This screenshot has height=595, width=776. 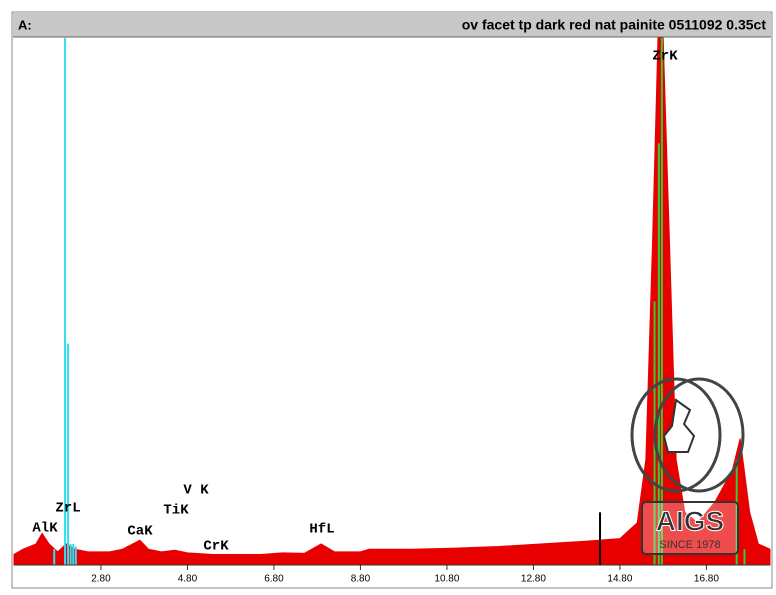 What do you see at coordinates (690, 520) in the screenshot?
I see `logo-text: AIGS` at bounding box center [690, 520].